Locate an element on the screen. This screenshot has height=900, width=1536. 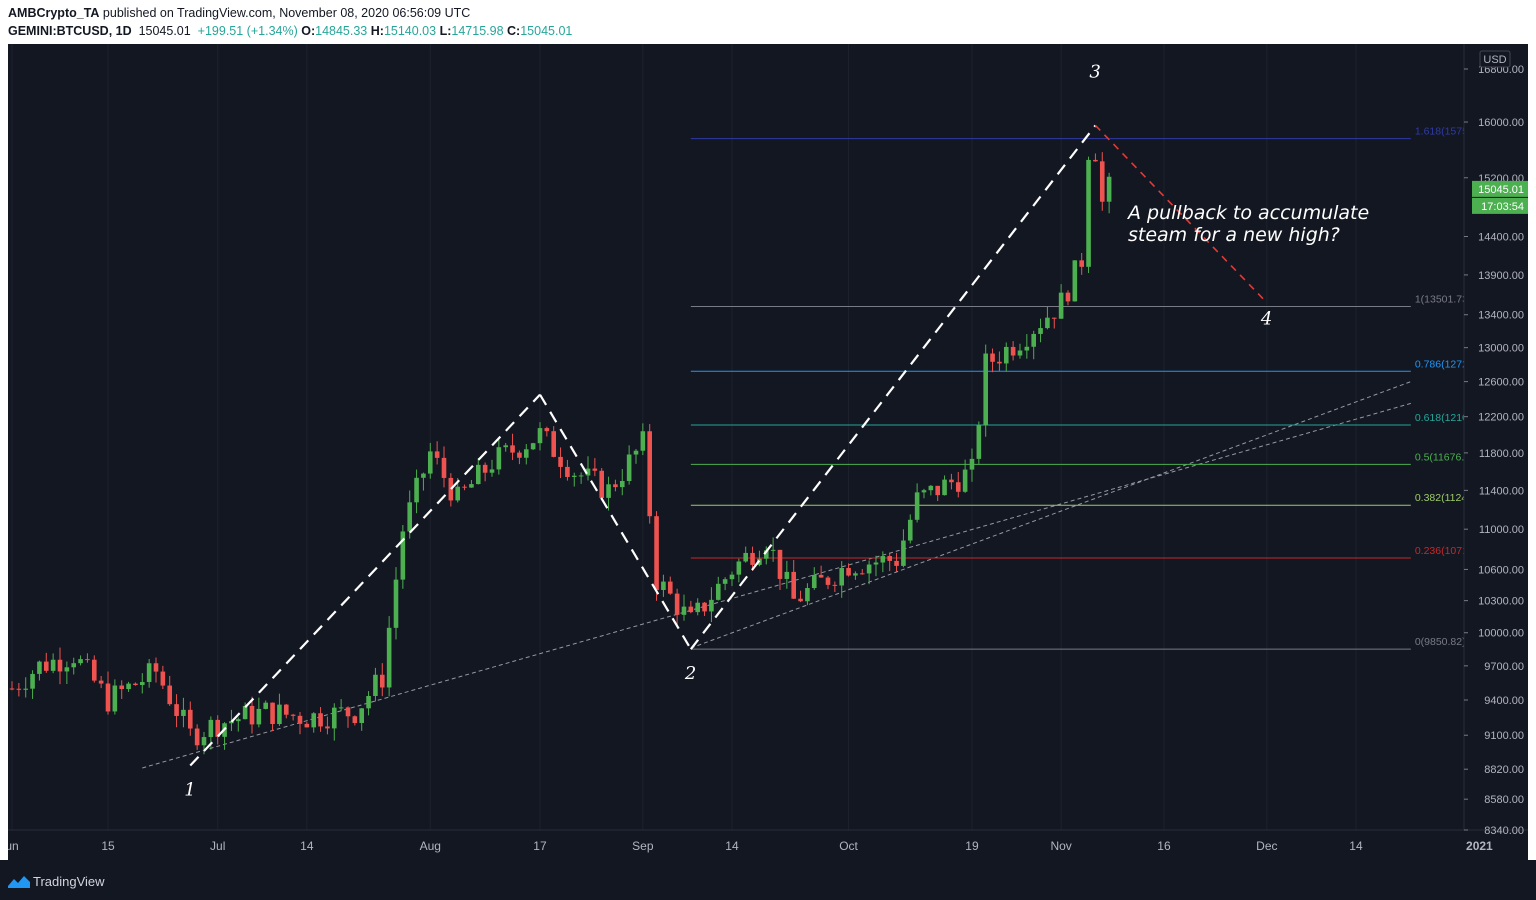
projection-line is located at coordinates (1181, 214).